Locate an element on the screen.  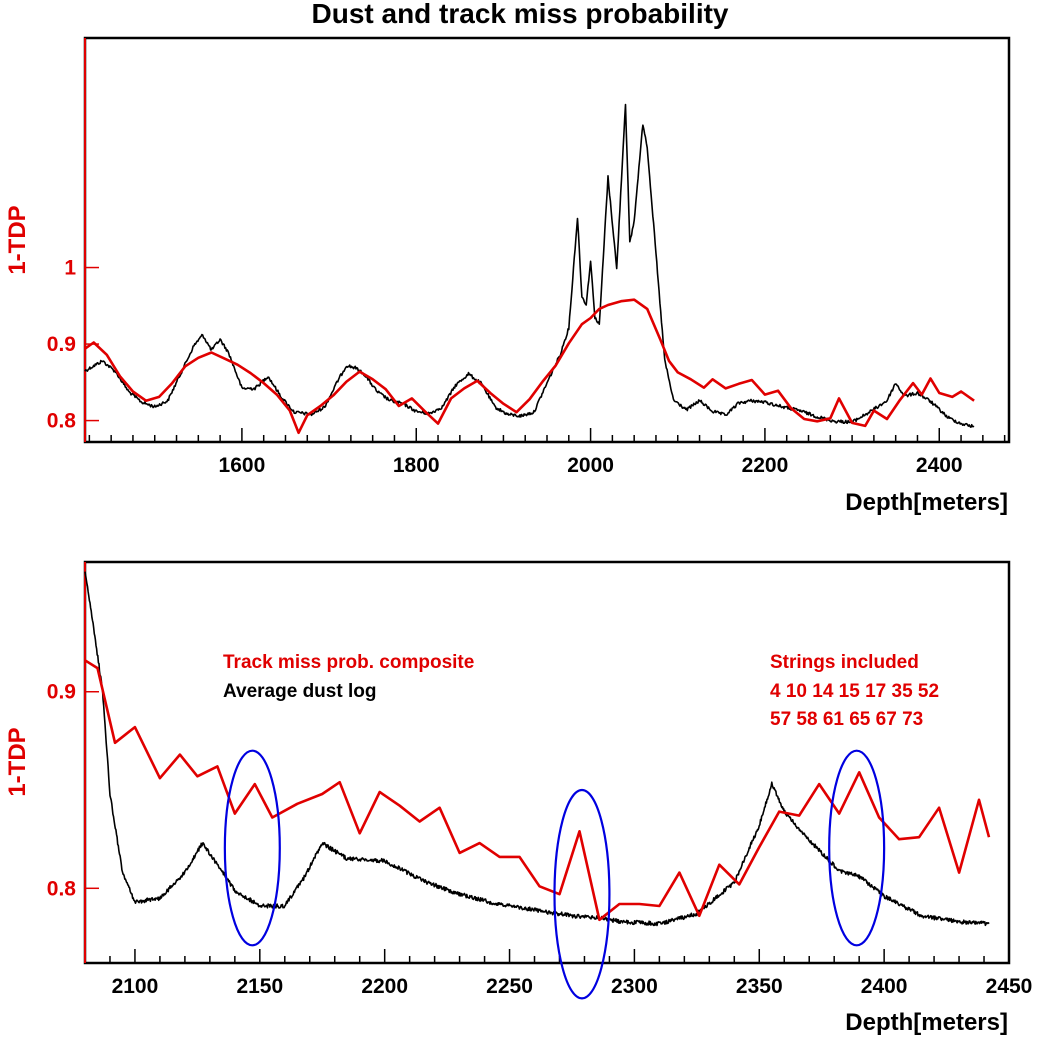
top-y-tick-label: 1 is located at coordinates (70, 268).